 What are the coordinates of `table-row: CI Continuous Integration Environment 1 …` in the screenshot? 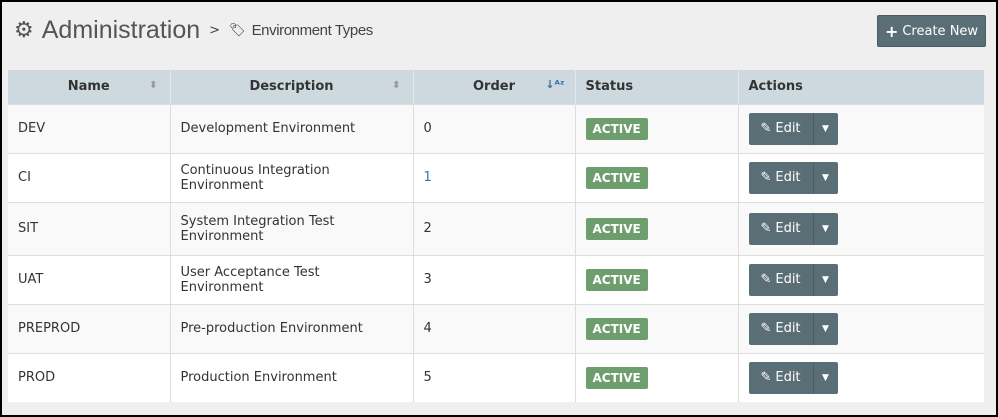 It's located at (496, 177).